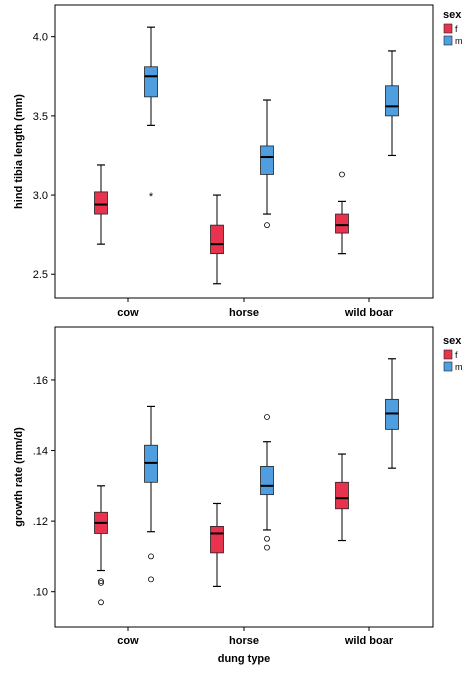 The image size is (474, 674). What do you see at coordinates (19, 477) in the screenshot?
I see `y-axis-title: growth rate (mm/d)` at bounding box center [19, 477].